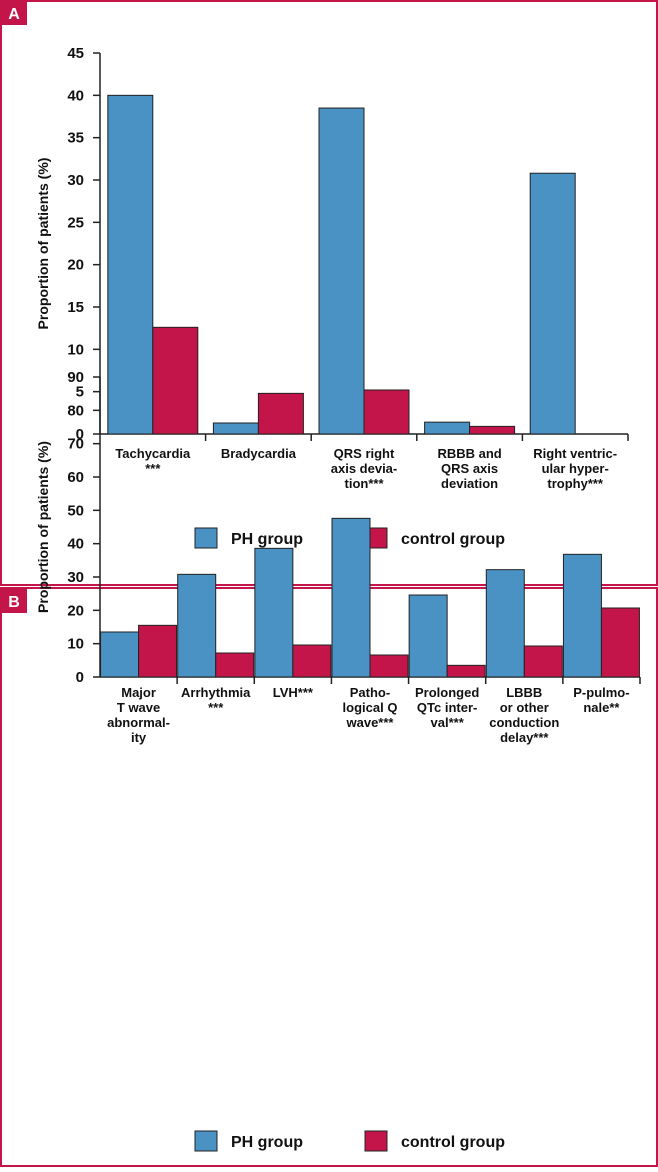 The width and height of the screenshot is (658, 1172). What do you see at coordinates (447, 707) in the screenshot?
I see `x-tick-label: Prolonged QTc inter-val***` at bounding box center [447, 707].